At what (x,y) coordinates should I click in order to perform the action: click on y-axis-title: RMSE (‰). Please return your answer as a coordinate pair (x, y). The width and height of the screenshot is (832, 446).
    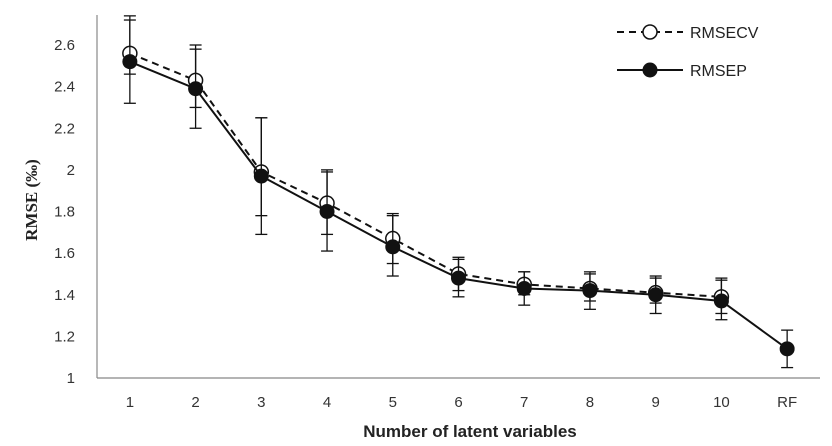
    Looking at the image, I should click on (31, 200).